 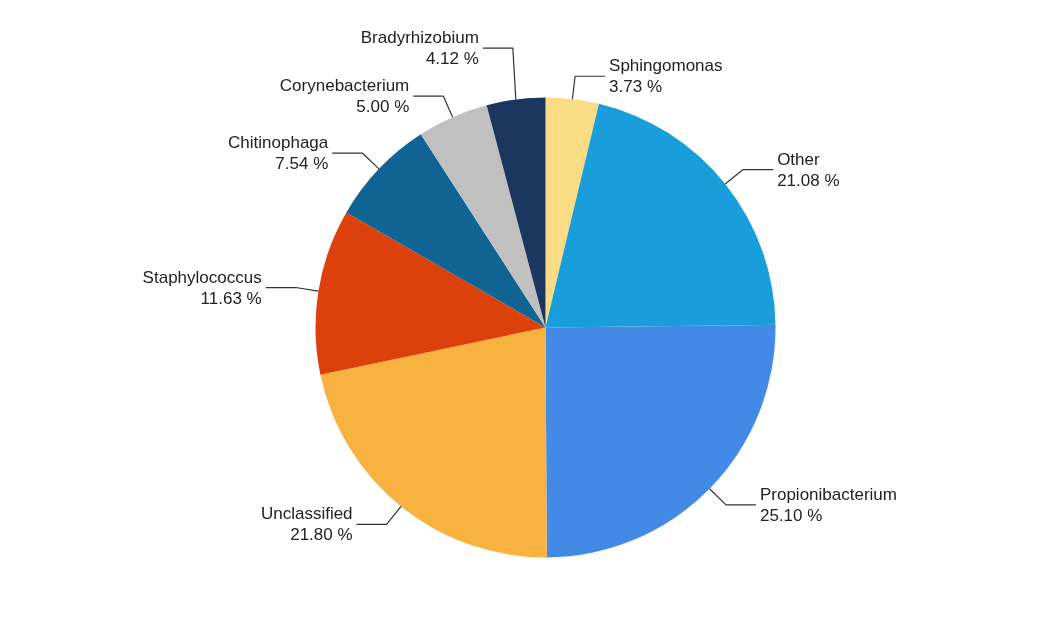 I want to click on slice-label: Corynebacterium, so click(x=344, y=86).